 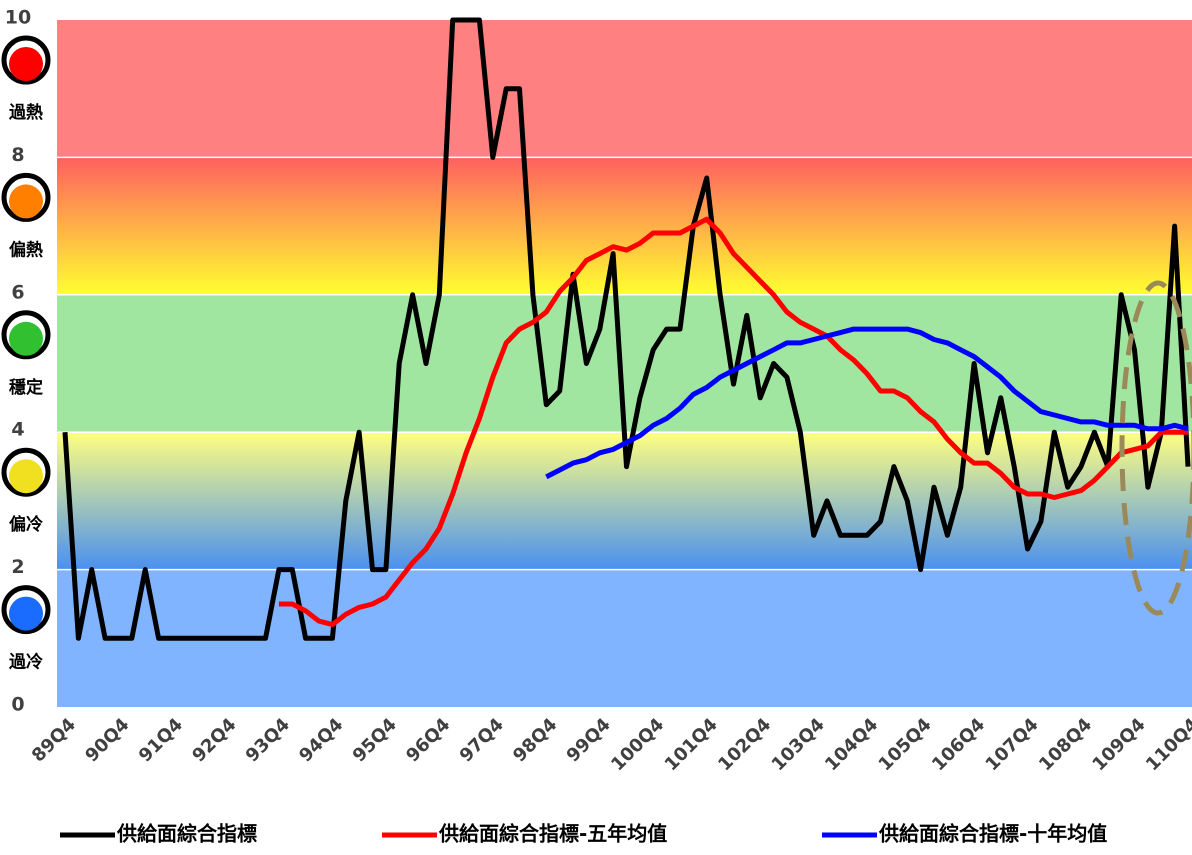 What do you see at coordinates (26, 249) in the screenshot?
I see `zone-label: 偏熱` at bounding box center [26, 249].